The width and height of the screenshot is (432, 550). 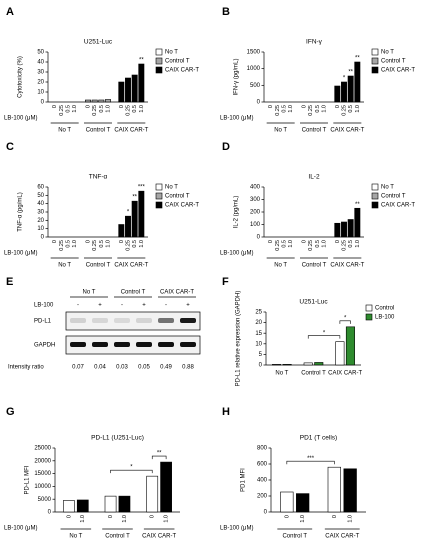 I want to click on ratio-value: 0.03, so click(x=122, y=368).